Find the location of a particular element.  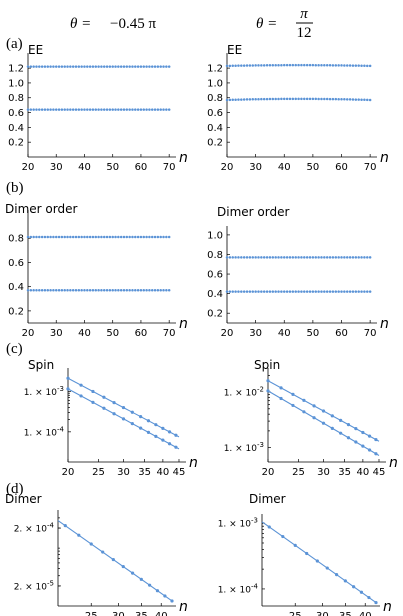

x-axis-label: n is located at coordinates (387, 607).